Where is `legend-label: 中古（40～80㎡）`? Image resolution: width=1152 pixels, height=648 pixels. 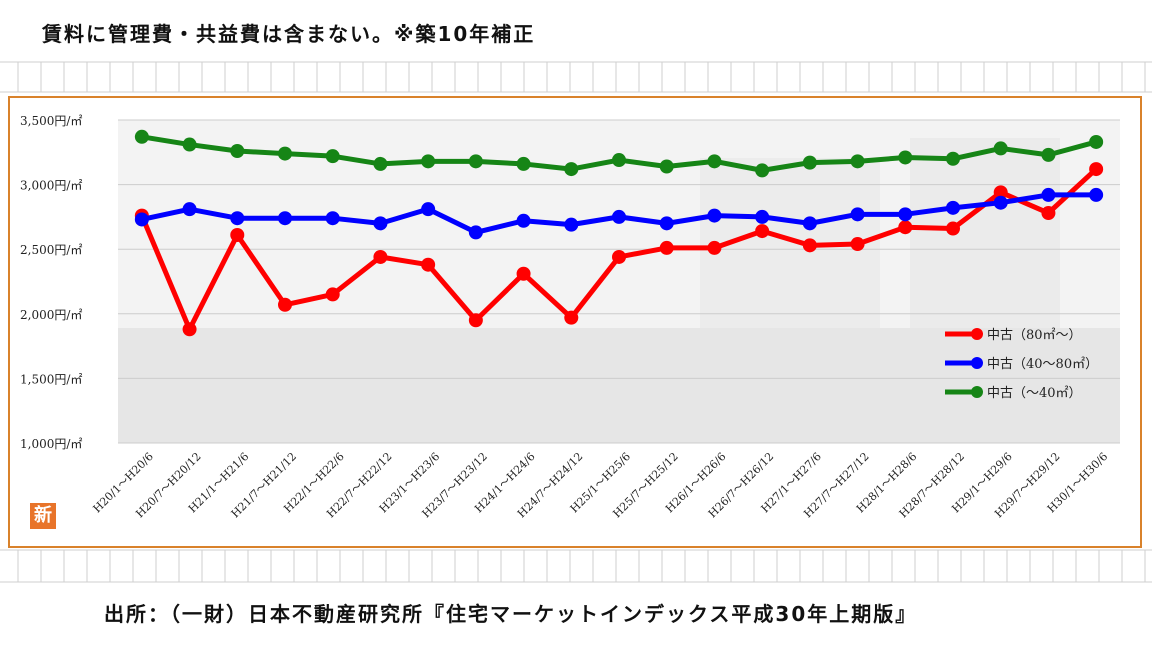
legend-label: 中古（40～80㎡） is located at coordinates (1042, 364).